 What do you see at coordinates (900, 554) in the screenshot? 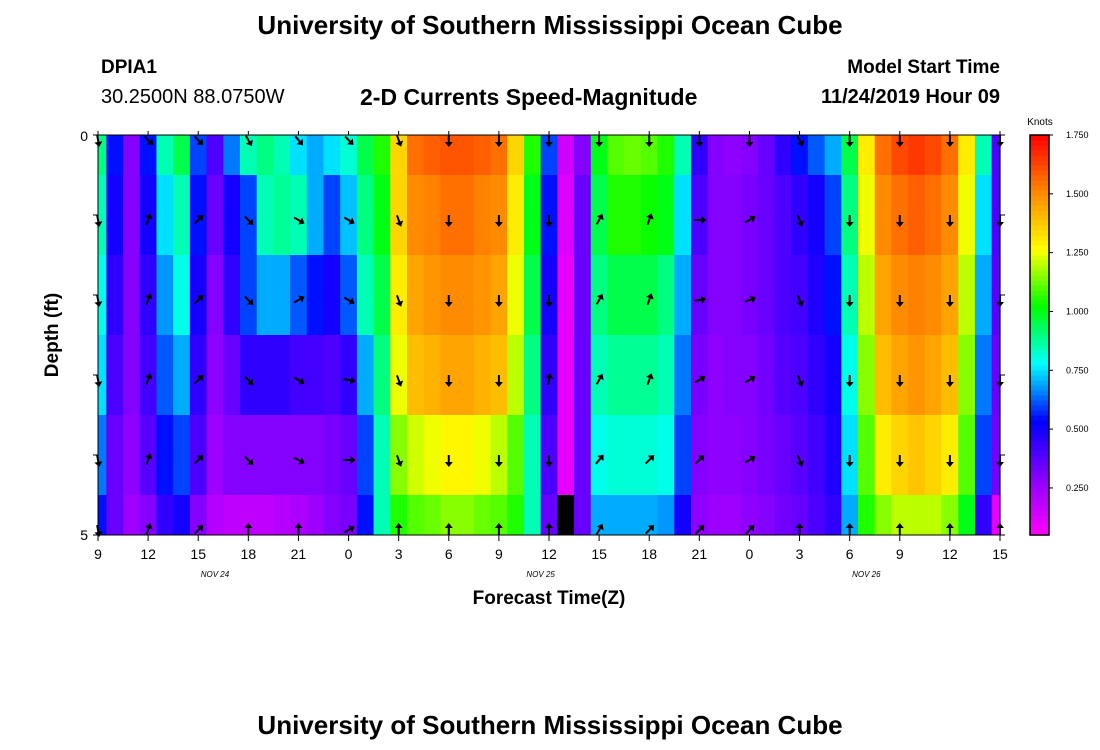
I see `x-tick-label: 9` at bounding box center [900, 554].